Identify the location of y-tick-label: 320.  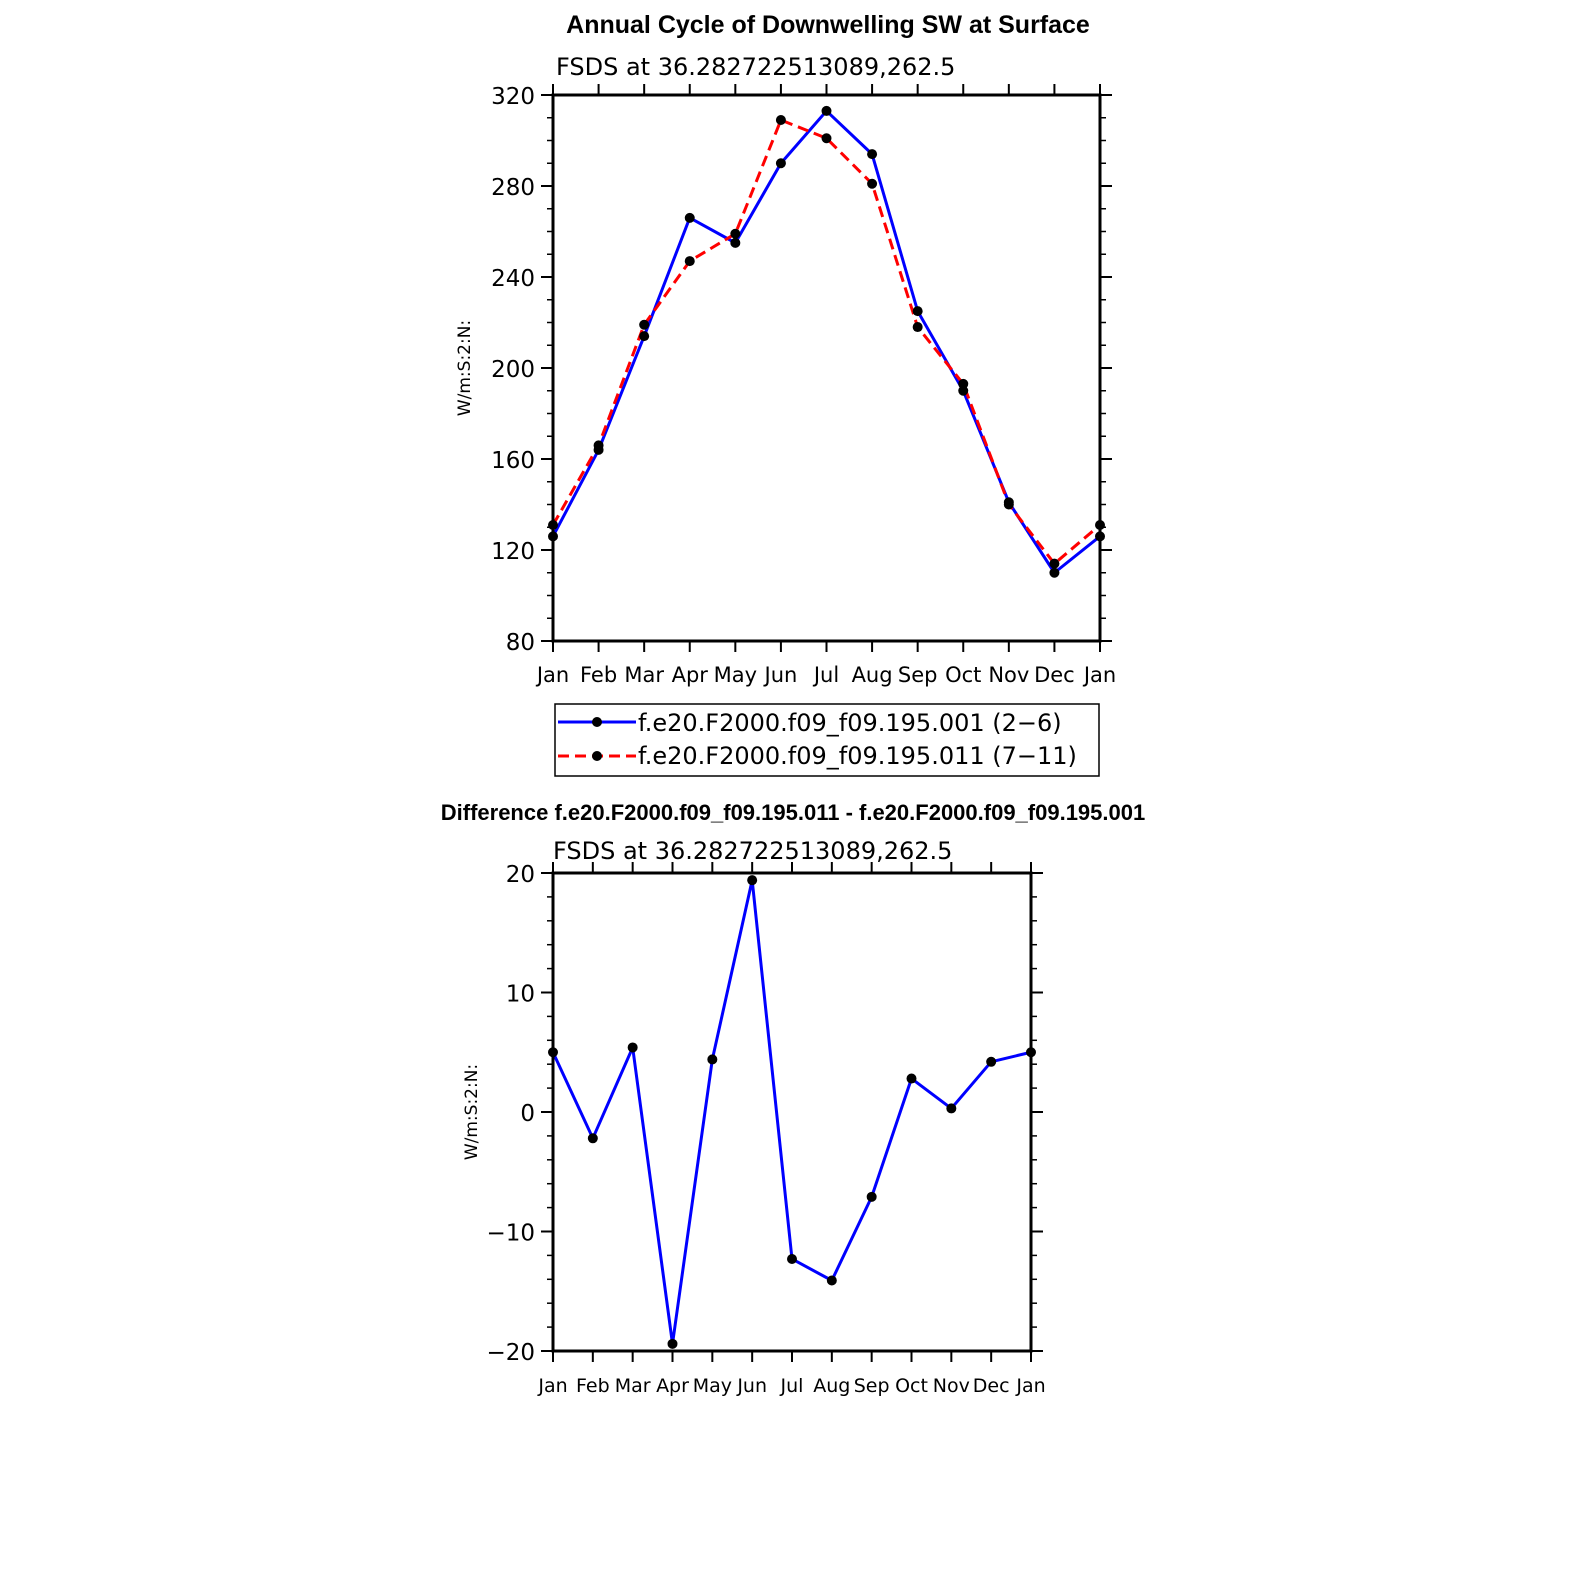
(513, 97).